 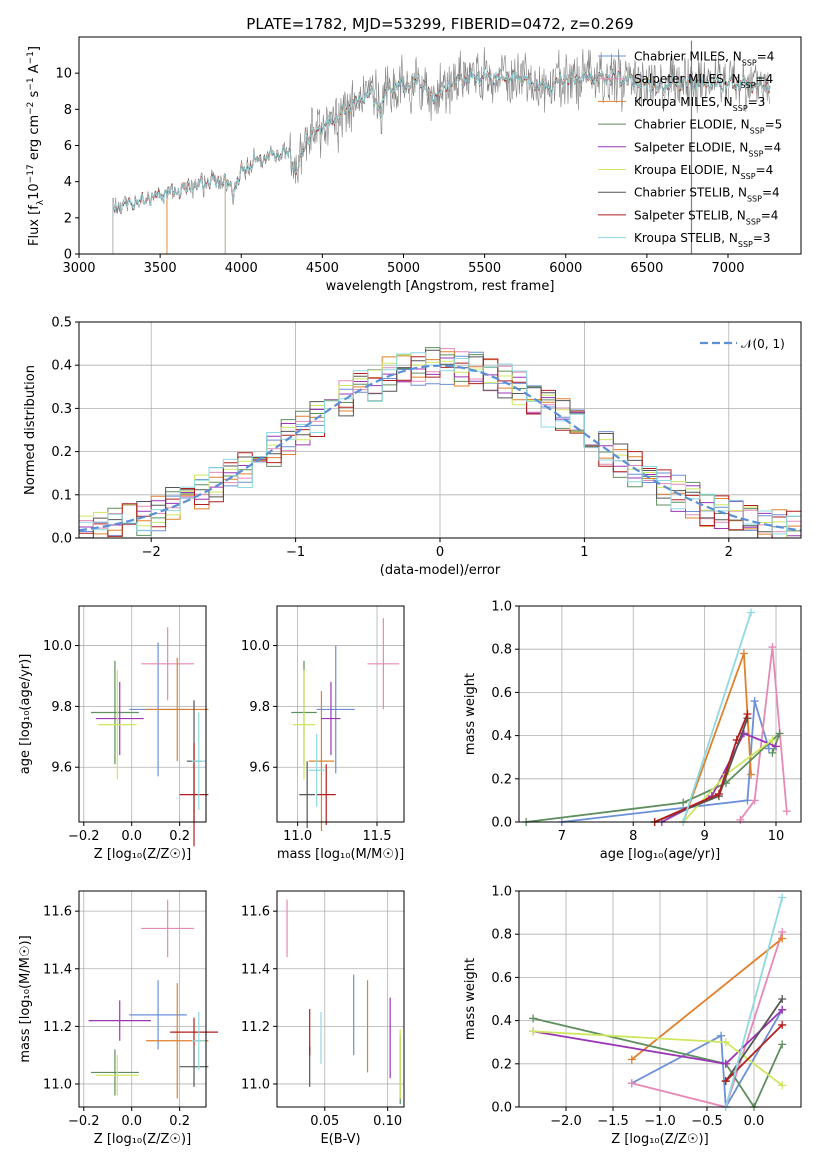 I want to click on mass-weight-line-kroupa-miles, so click(x=707, y=999).